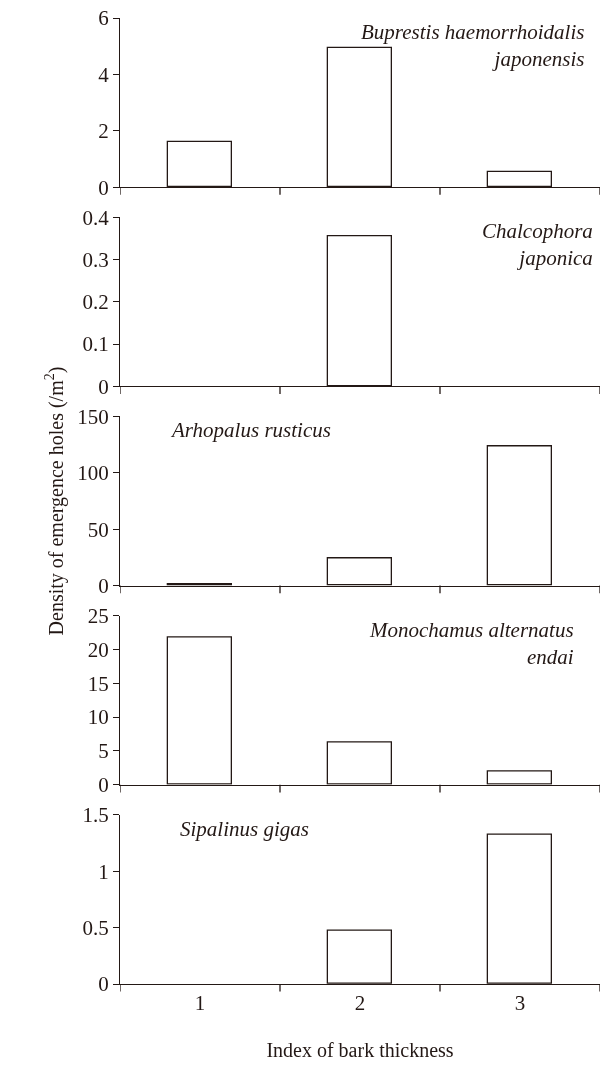 The width and height of the screenshot is (605, 1077). Describe the element at coordinates (250, 430) in the screenshot. I see `chart-title: Arhopalus rusticus` at that location.